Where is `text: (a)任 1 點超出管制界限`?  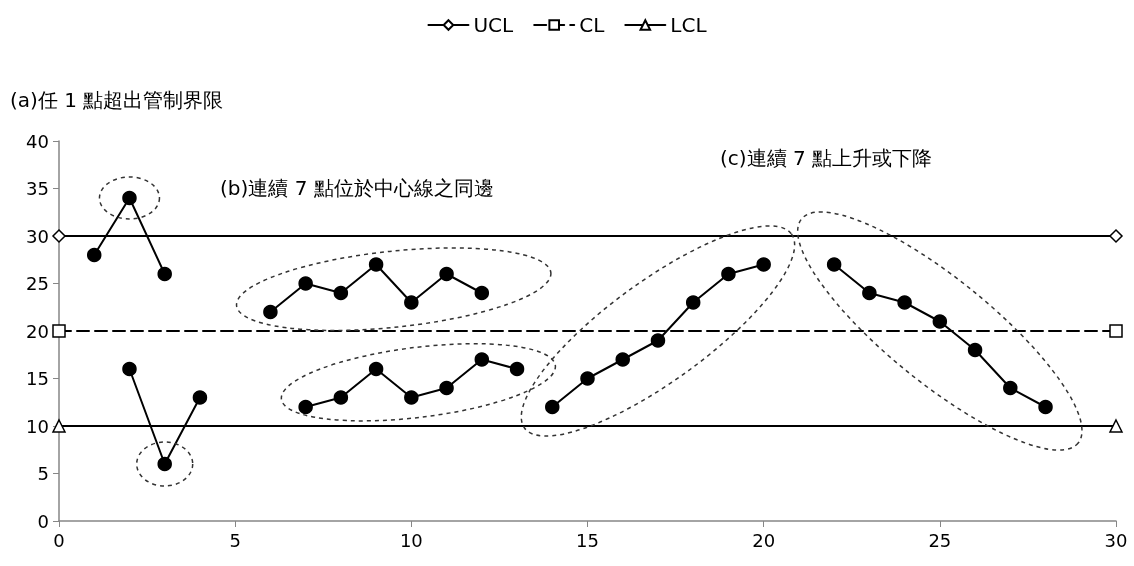
text: (a)任 1 點超出管制界限 is located at coordinates (117, 100).